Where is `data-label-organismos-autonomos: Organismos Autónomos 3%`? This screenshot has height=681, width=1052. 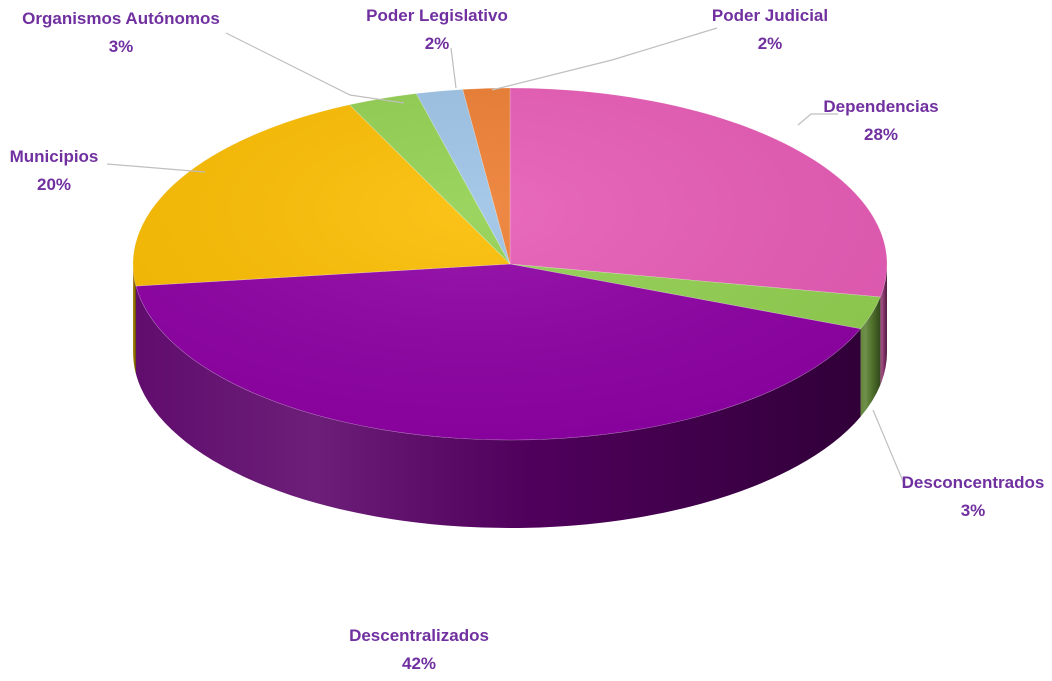 data-label-organismos-autonomos: Organismos Autónomos 3% is located at coordinates (121, 32).